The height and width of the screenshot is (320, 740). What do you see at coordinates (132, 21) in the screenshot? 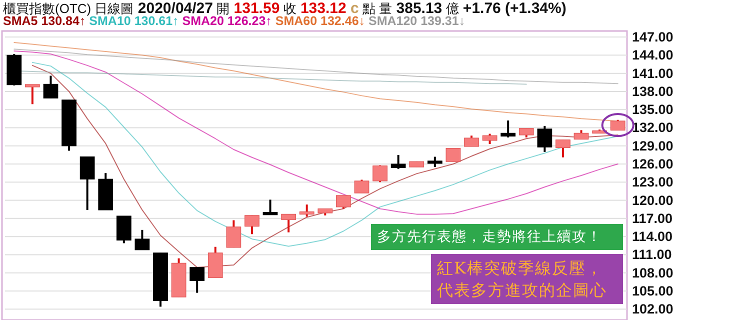
I see `text: SMA10 130.61↑` at bounding box center [132, 21].